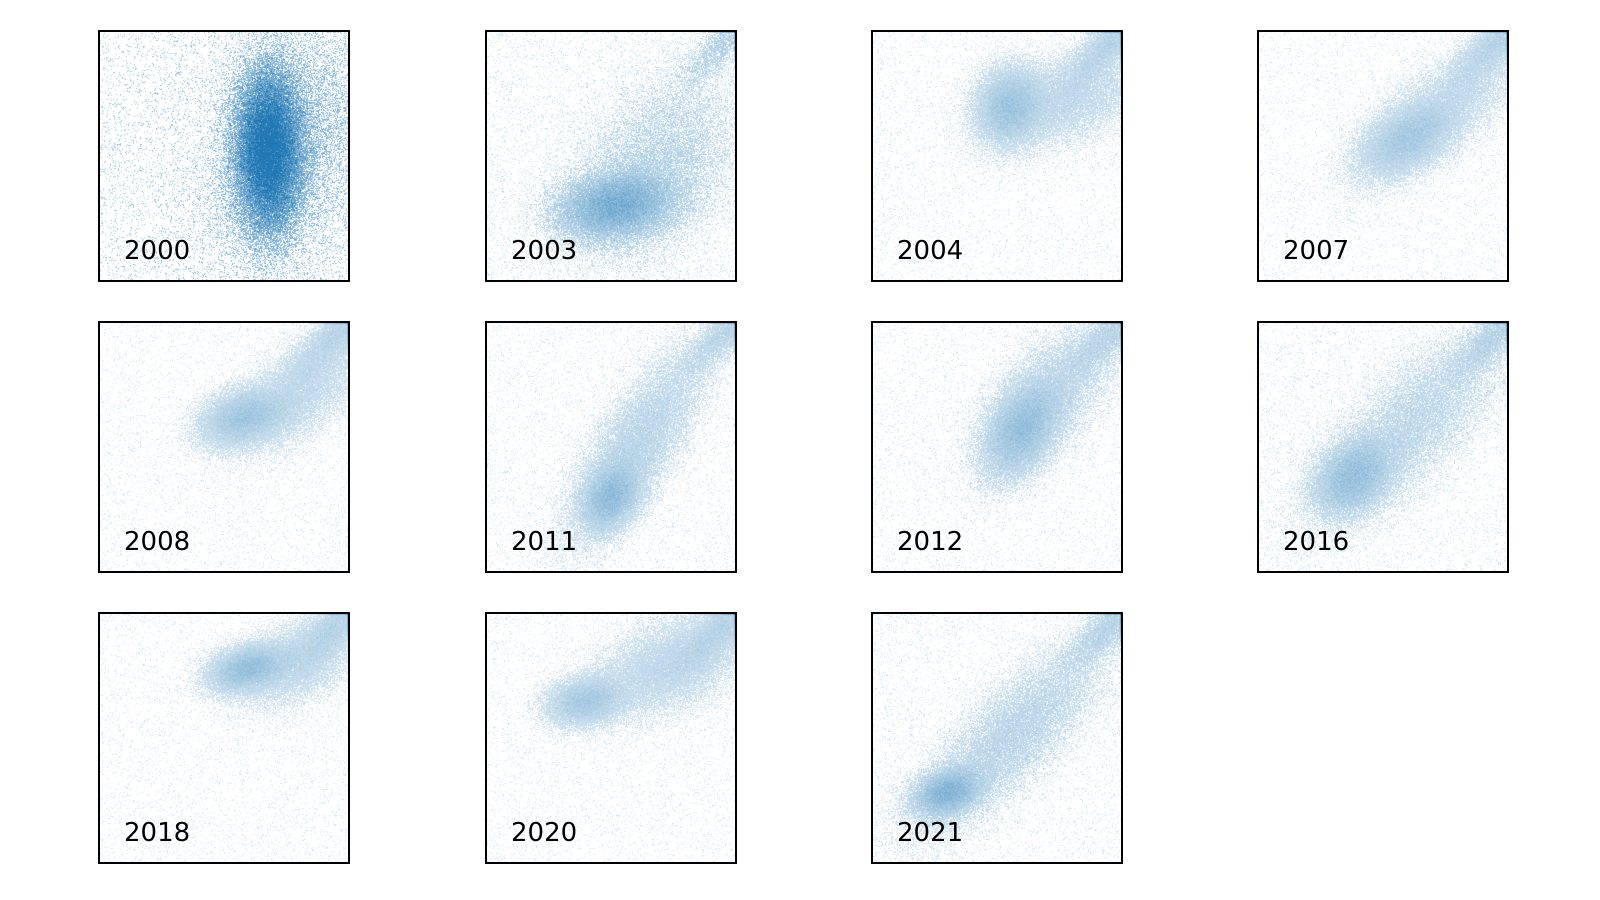  I want to click on panel-year-label: 2008, so click(157, 542).